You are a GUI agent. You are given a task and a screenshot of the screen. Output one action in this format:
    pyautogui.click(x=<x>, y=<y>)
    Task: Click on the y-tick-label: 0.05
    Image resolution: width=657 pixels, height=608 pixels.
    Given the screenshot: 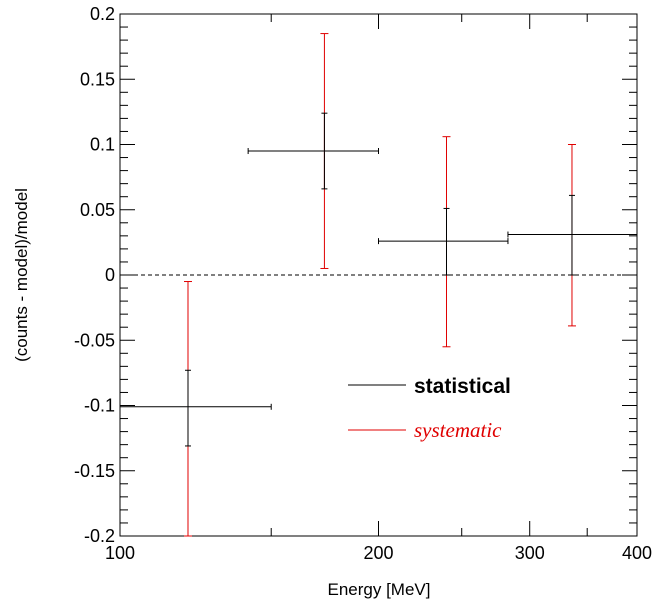 What is the action you would take?
    pyautogui.click(x=97, y=210)
    